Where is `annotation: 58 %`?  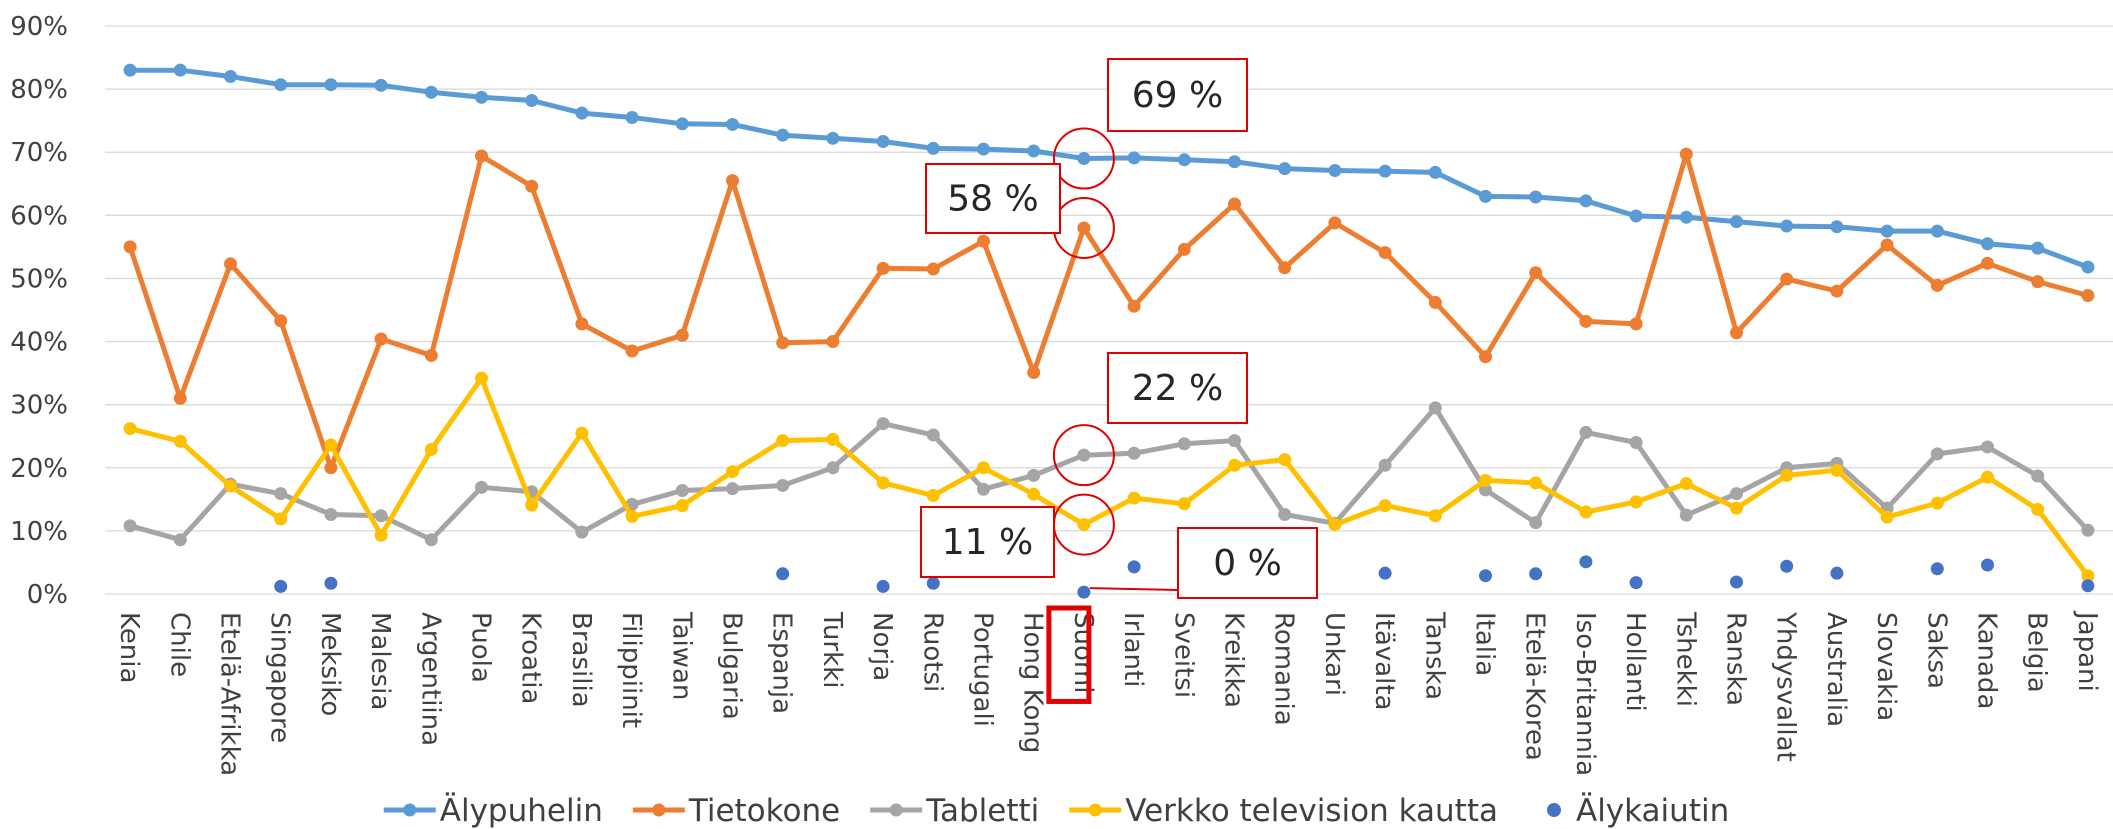
annotation: 58 % is located at coordinates (992, 199).